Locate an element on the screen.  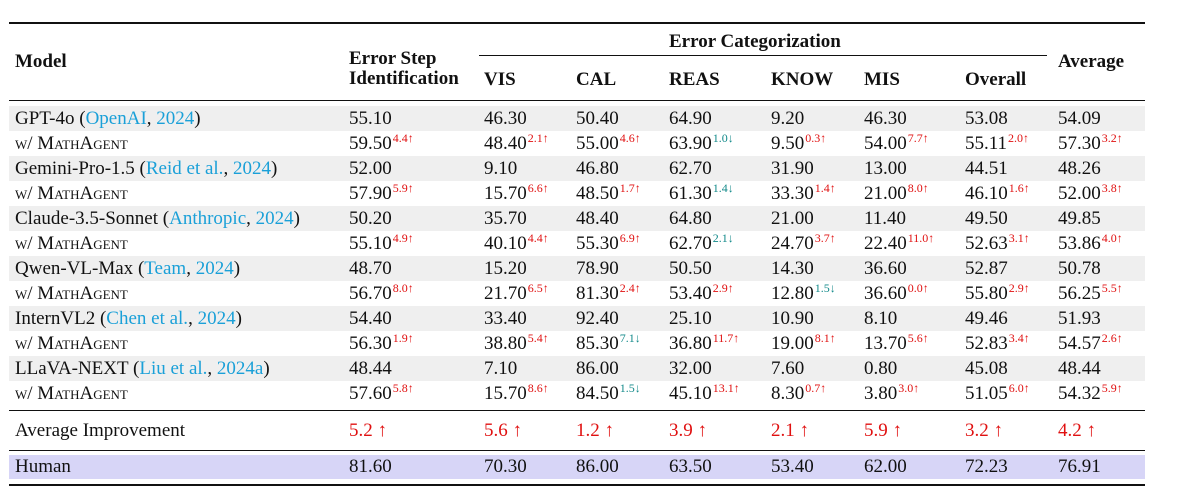
header-vis: VIS is located at coordinates (500, 79).